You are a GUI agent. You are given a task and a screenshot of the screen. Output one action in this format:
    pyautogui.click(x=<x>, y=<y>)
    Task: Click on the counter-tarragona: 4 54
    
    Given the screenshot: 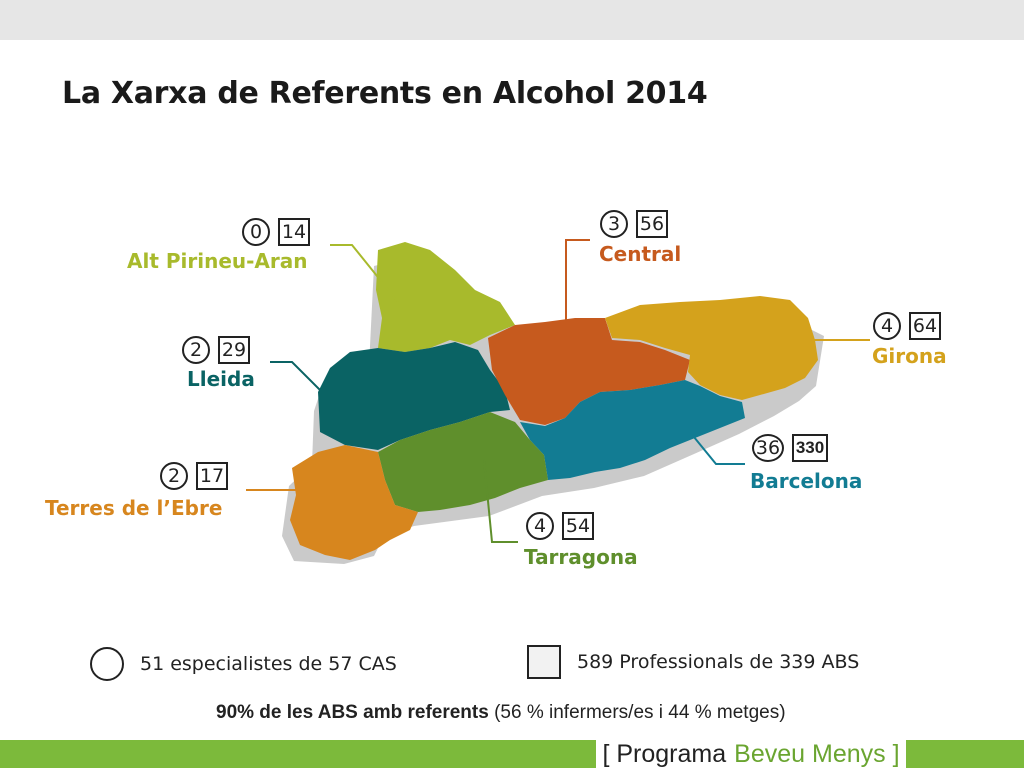 What is the action you would take?
    pyautogui.click(x=560, y=526)
    